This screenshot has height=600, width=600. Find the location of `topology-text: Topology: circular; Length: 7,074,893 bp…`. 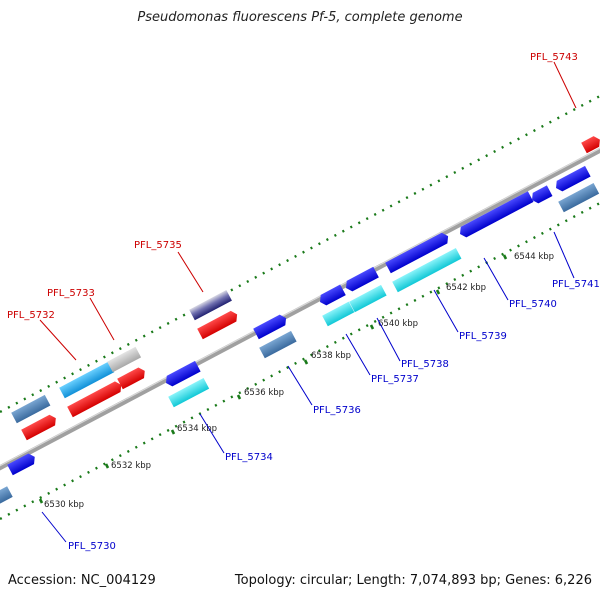

topology-text: Topology: circular; Length: 7,074,893 bp… is located at coordinates (413, 580).